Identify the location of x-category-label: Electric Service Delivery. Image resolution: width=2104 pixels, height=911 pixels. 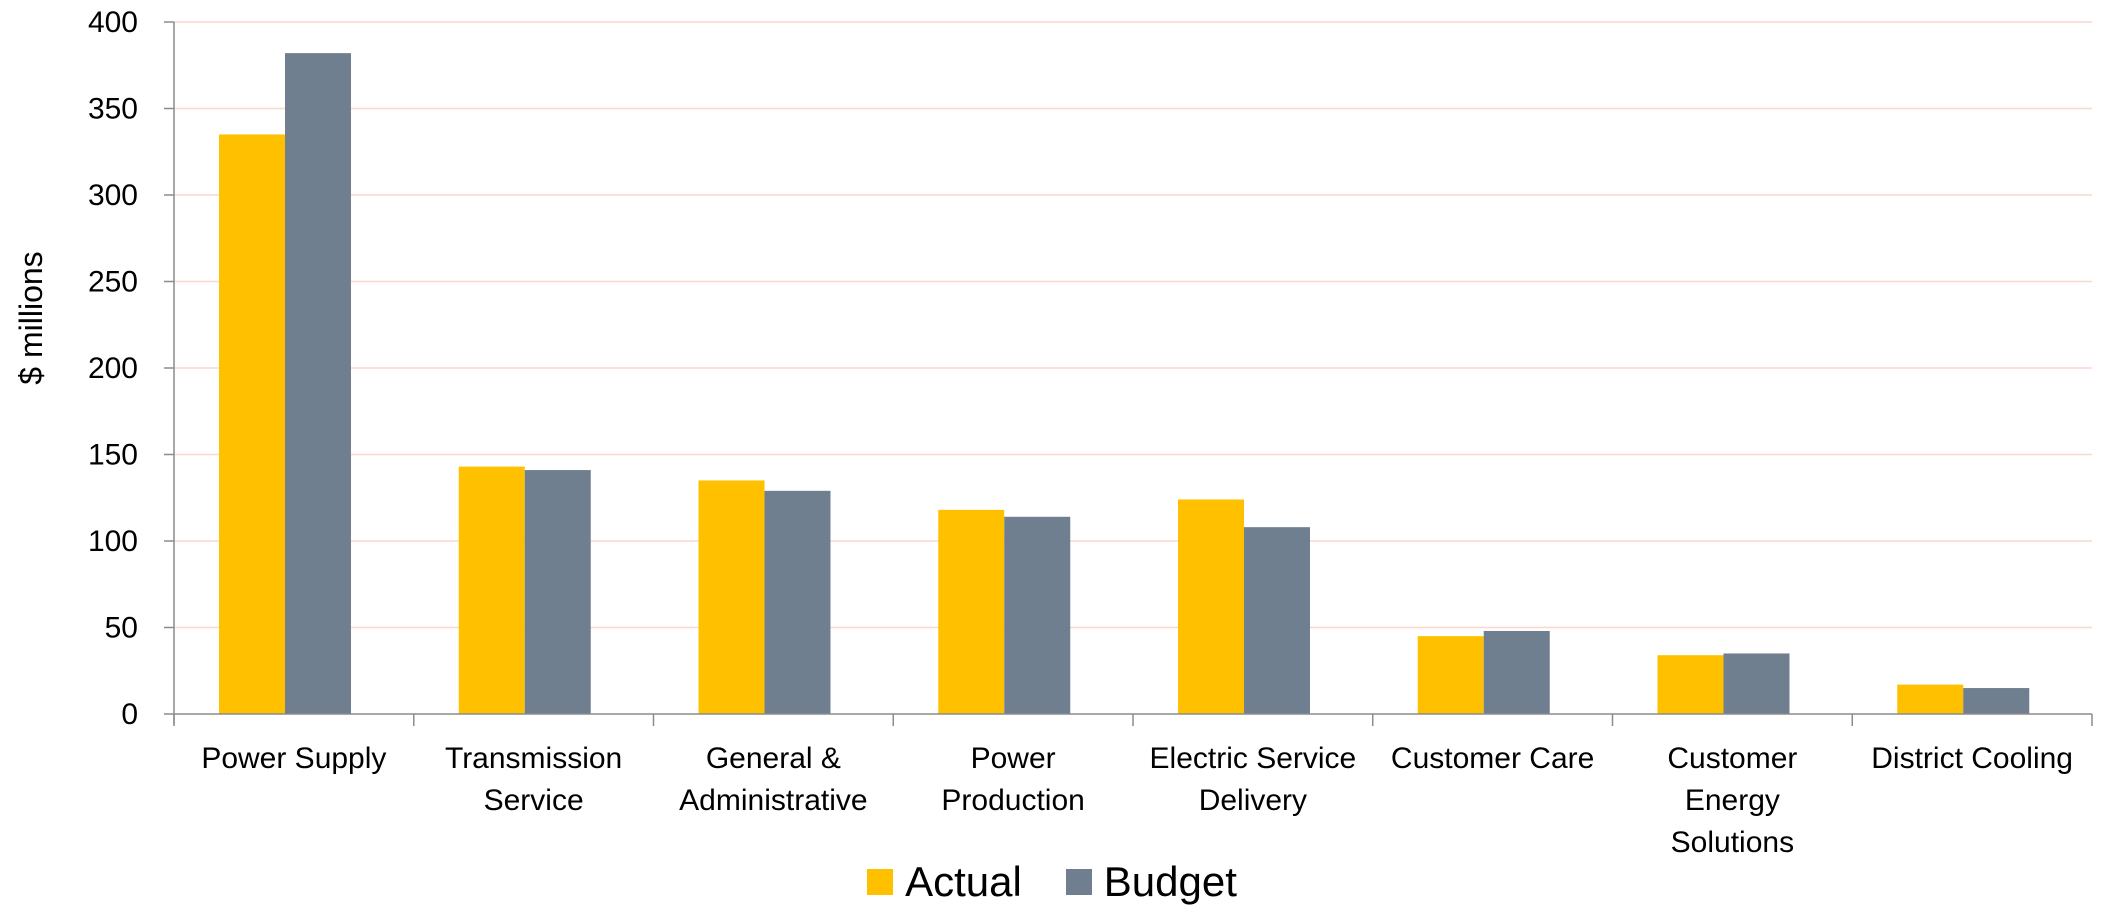
(1253, 779).